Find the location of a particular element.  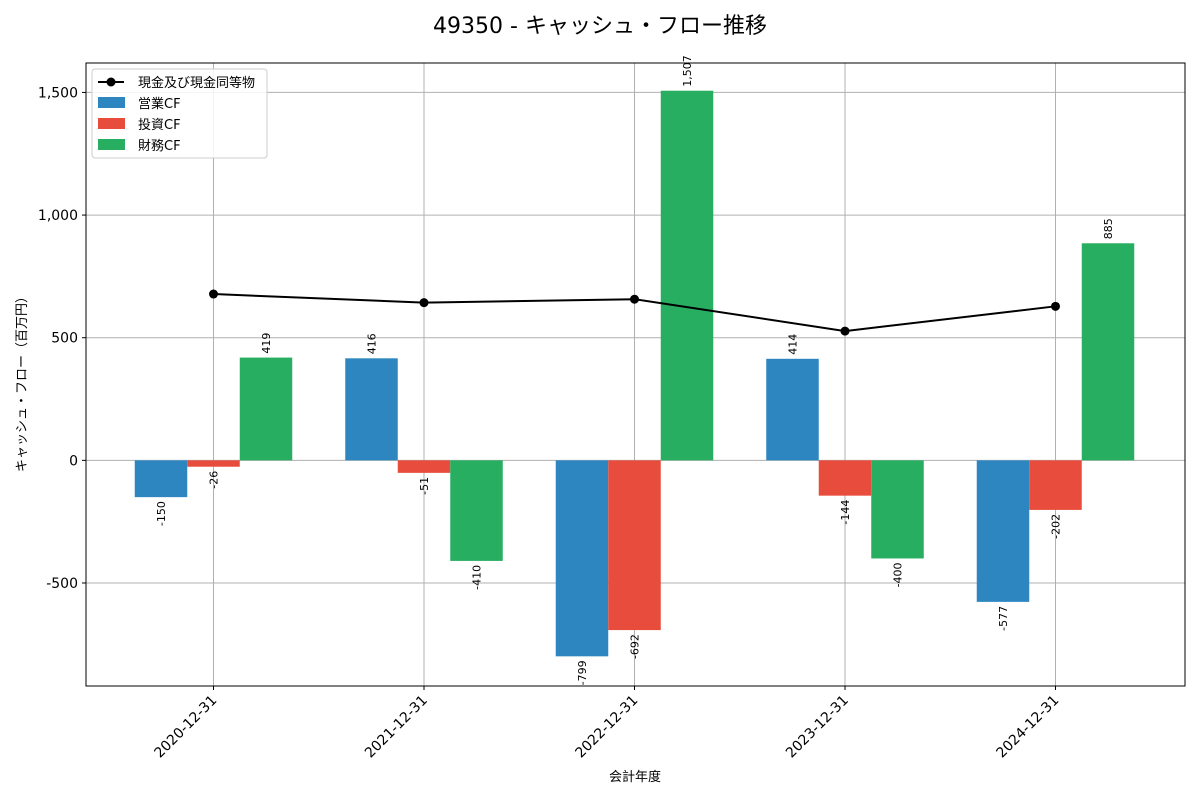

legend-swatch-operating is located at coordinates (111, 102).